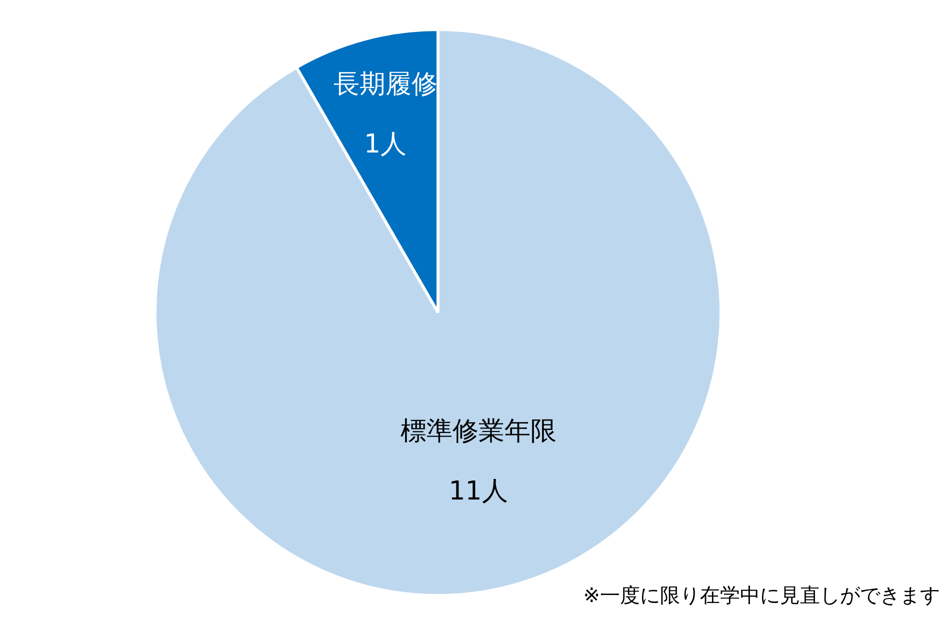  What do you see at coordinates (478, 431) in the screenshot?
I see `slice-label: 標準修業年限` at bounding box center [478, 431].